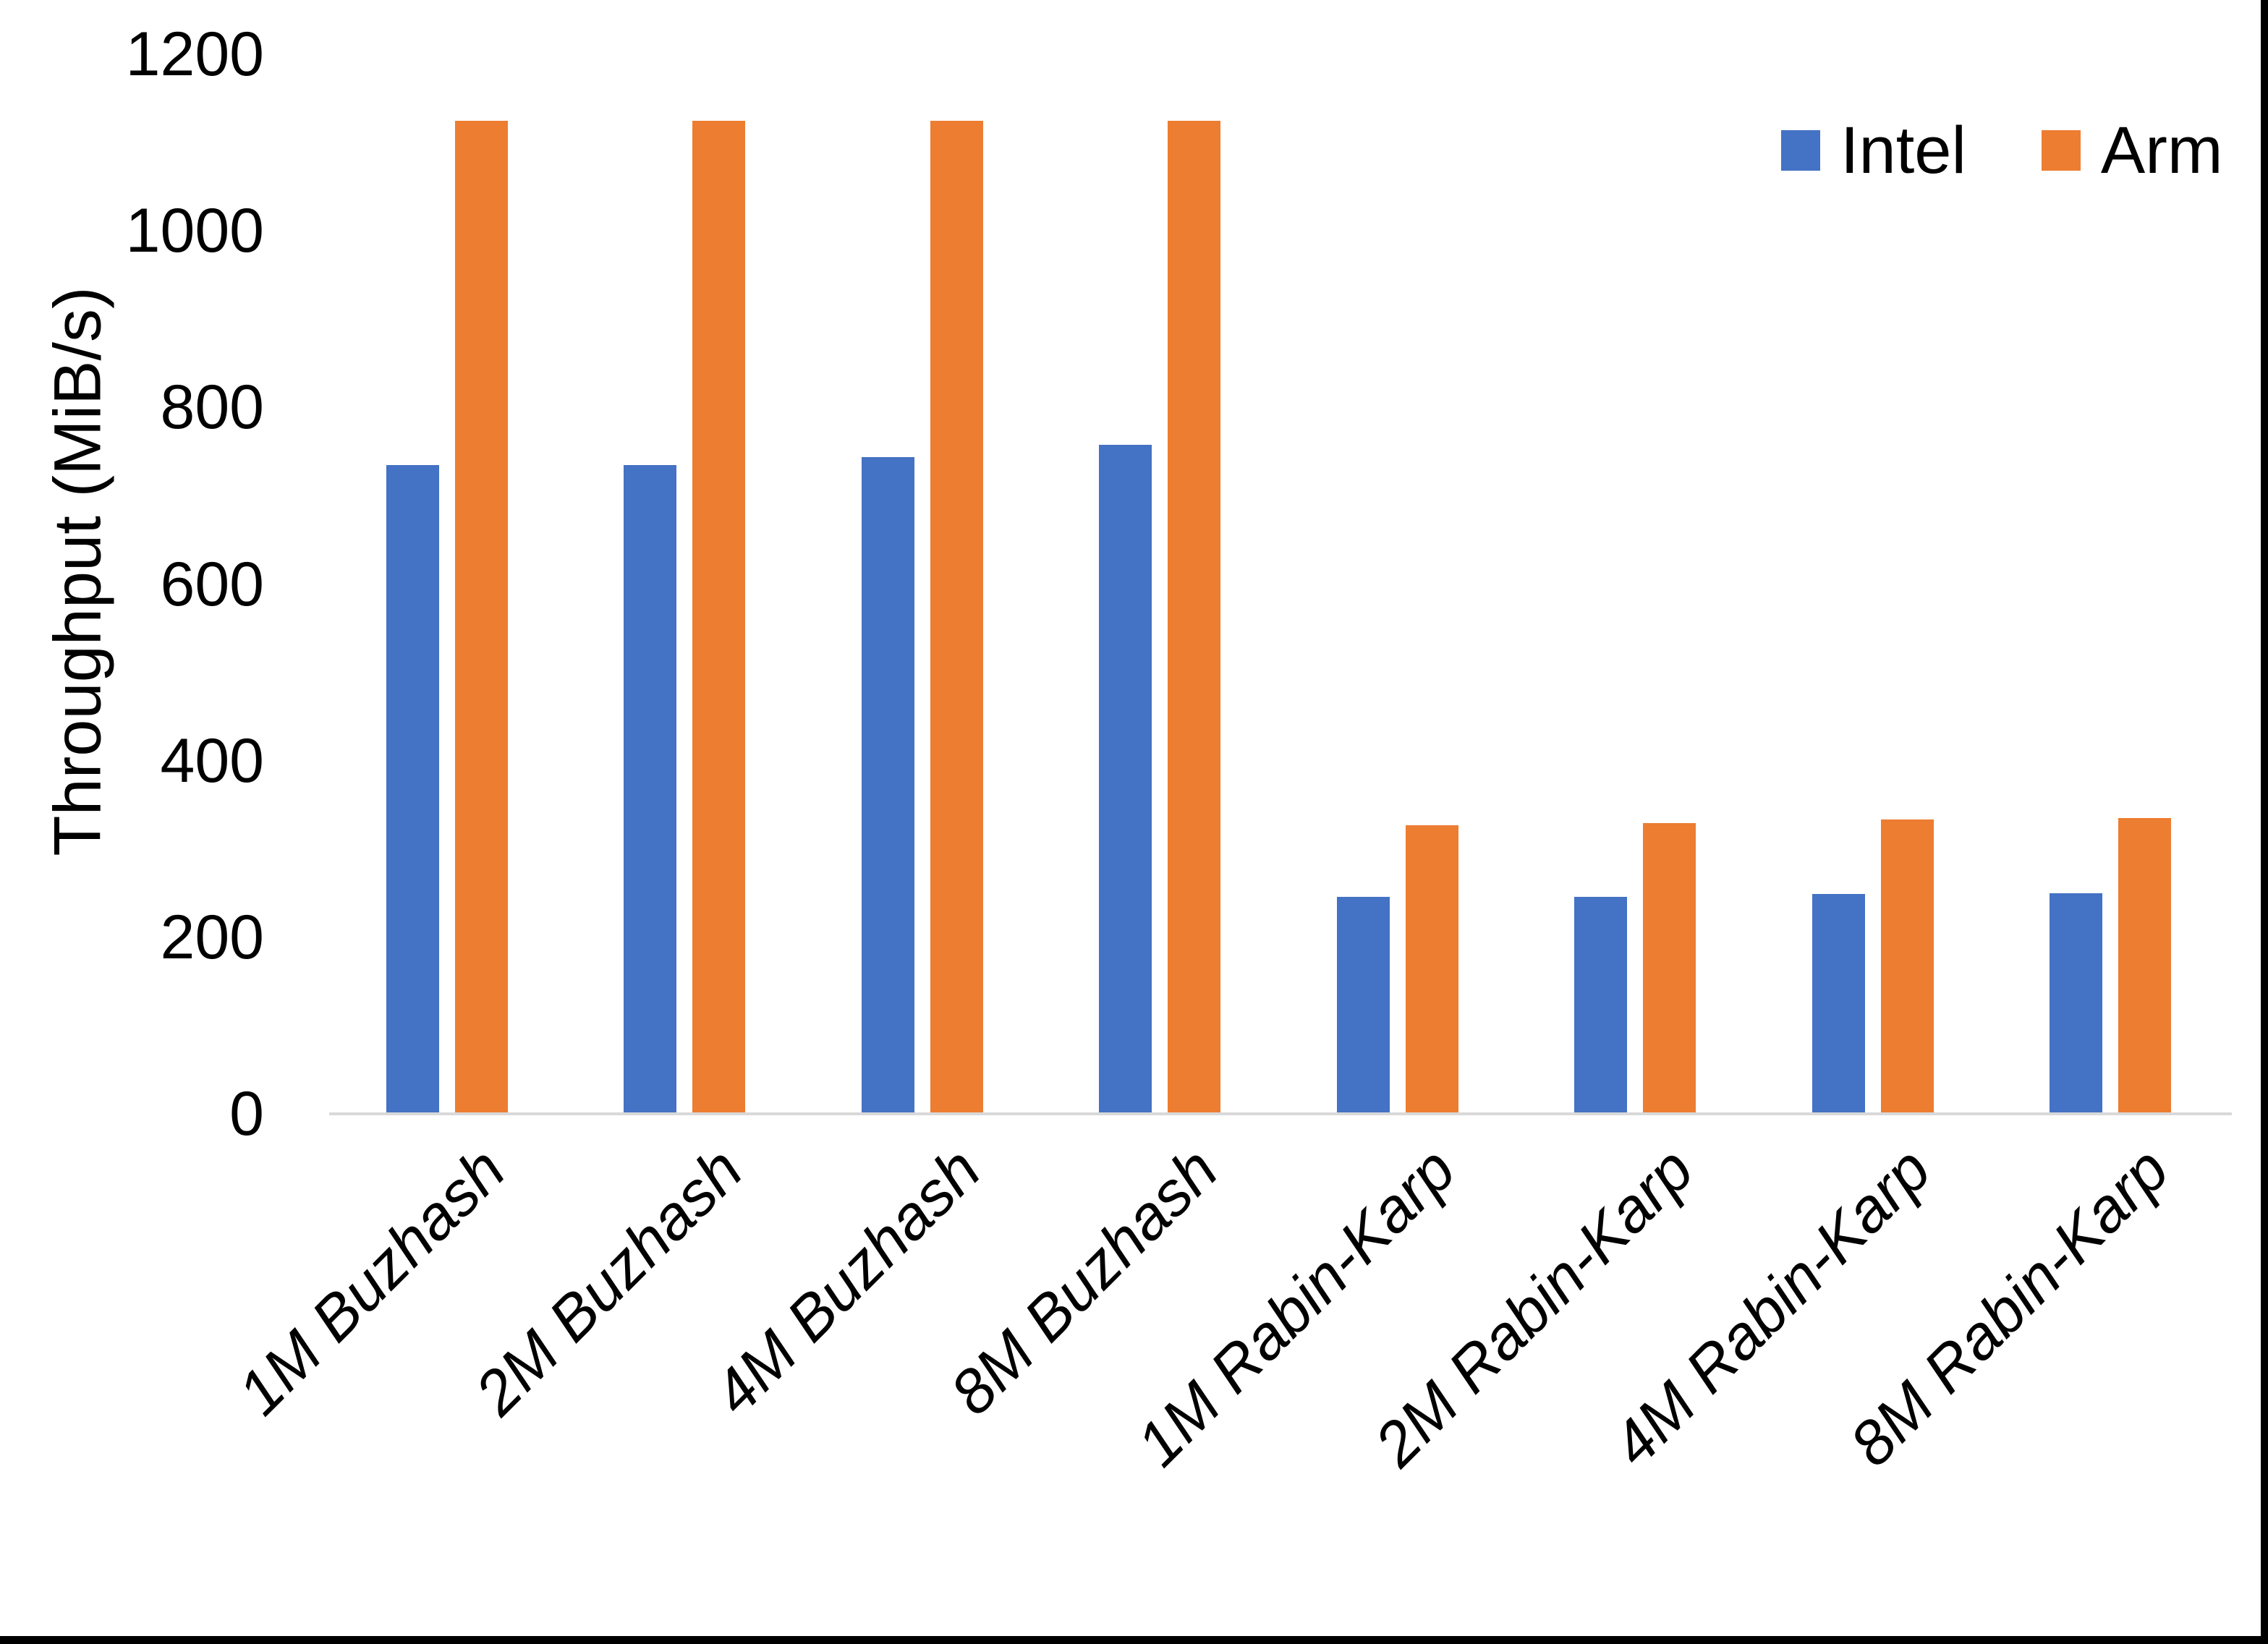 The height and width of the screenshot is (1644, 2268). What do you see at coordinates (212, 584) in the screenshot?
I see `y-tick-label: 600` at bounding box center [212, 584].